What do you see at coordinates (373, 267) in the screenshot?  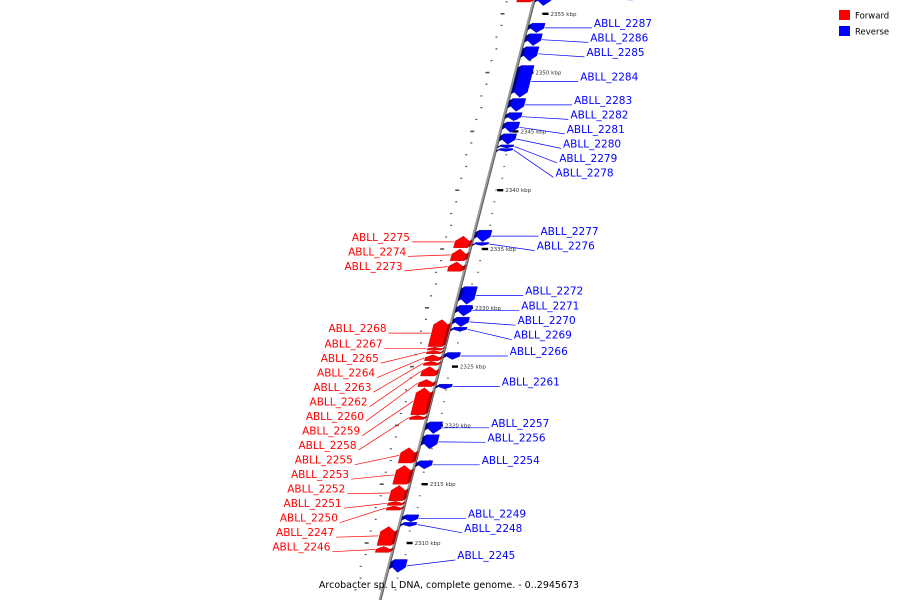 I see `gene-label-abll-2273: ABLL_2273` at bounding box center [373, 267].